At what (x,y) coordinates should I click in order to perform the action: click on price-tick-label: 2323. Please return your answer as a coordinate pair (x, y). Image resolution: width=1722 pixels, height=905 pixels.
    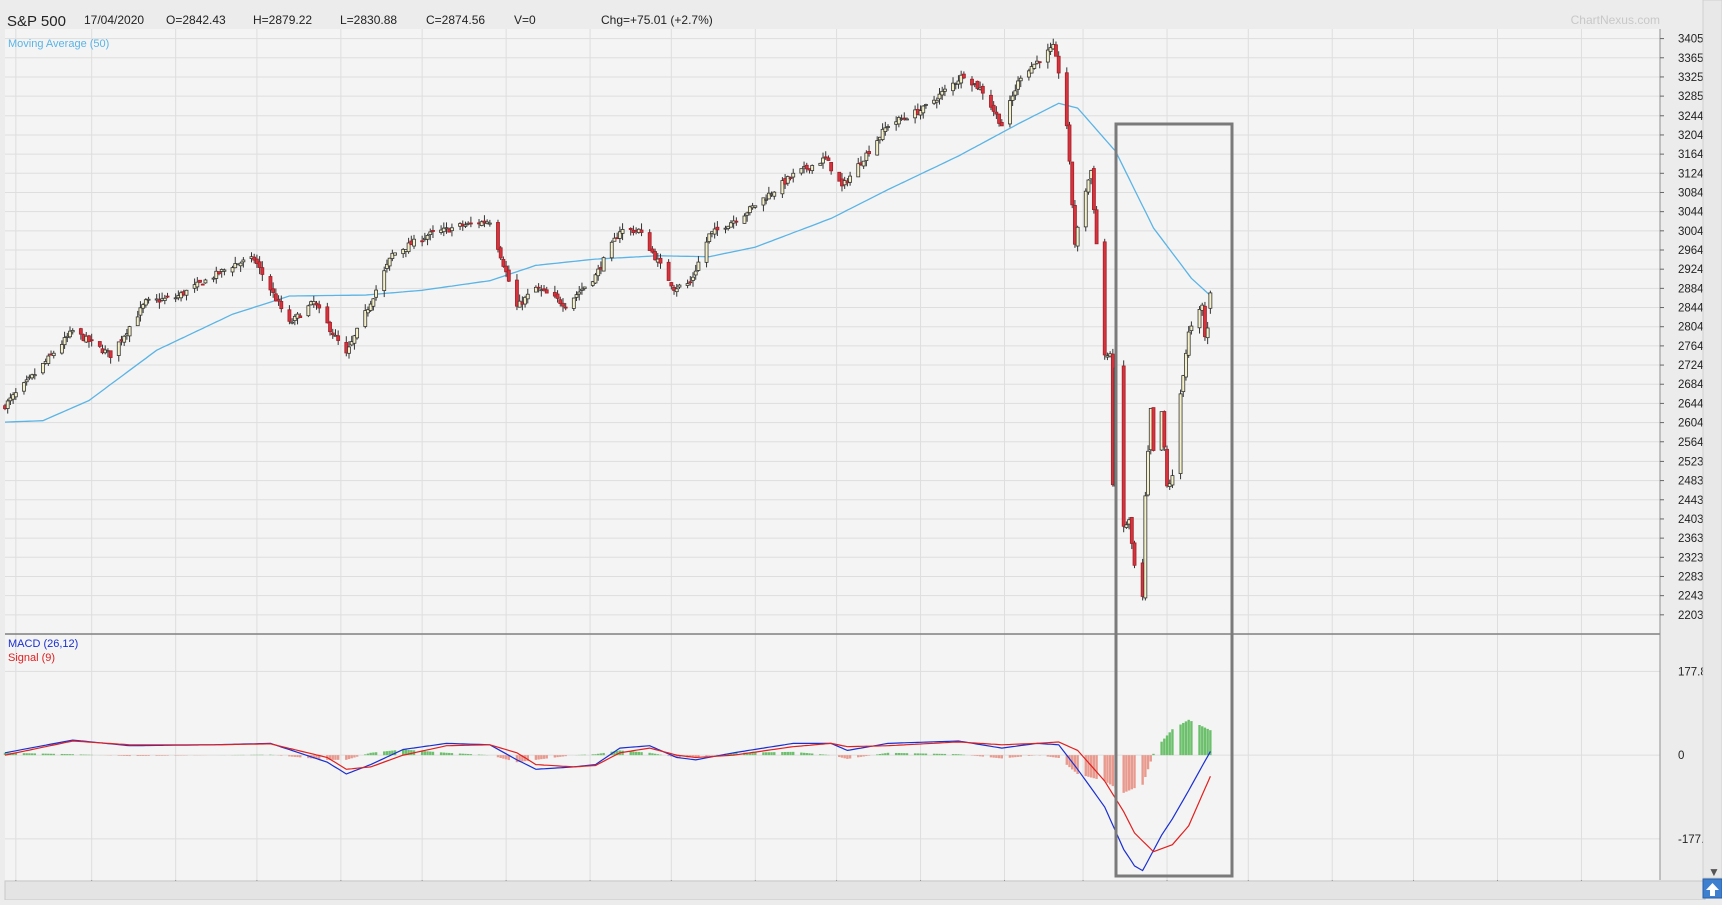
    Looking at the image, I should click on (1691, 558).